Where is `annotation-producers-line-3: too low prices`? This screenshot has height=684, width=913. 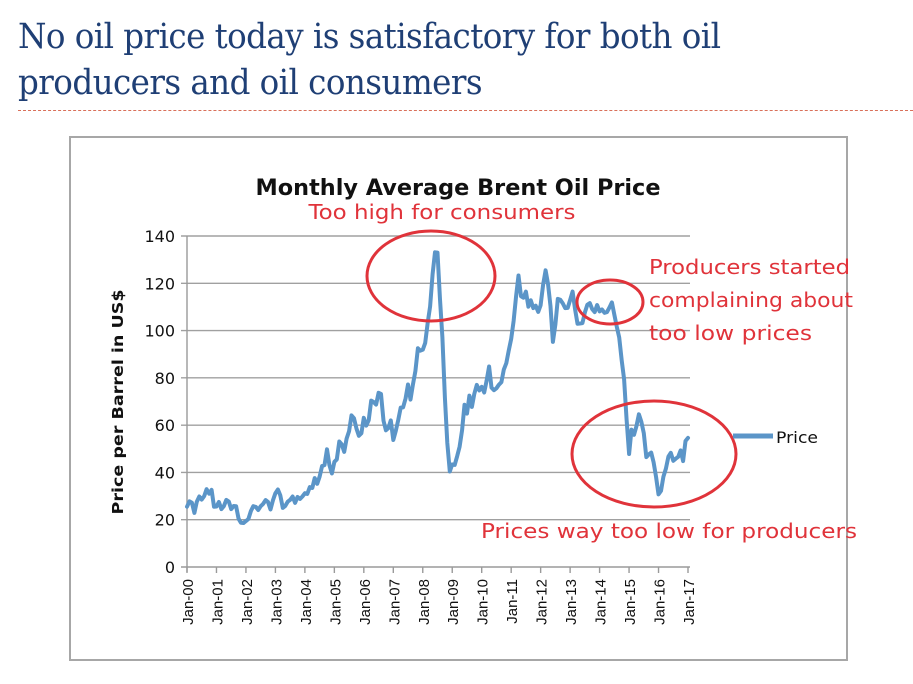
annotation-producers-line-3: too low prices is located at coordinates (730, 333).